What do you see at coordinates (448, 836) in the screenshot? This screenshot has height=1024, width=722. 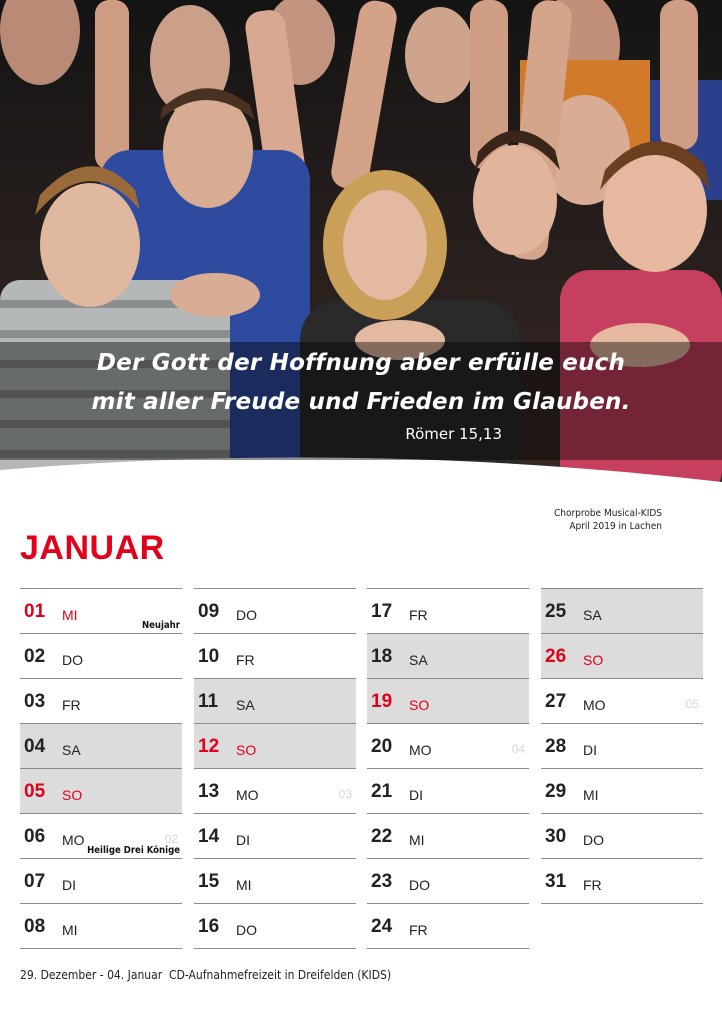 I see `day-cell: 22 MI` at bounding box center [448, 836].